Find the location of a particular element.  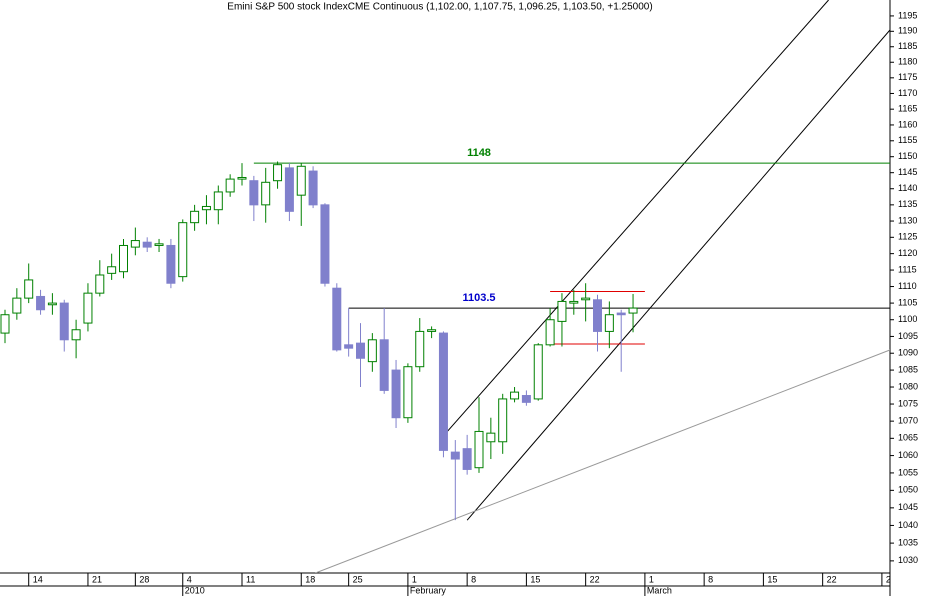

x-tick-label: 25 is located at coordinates (358, 579).